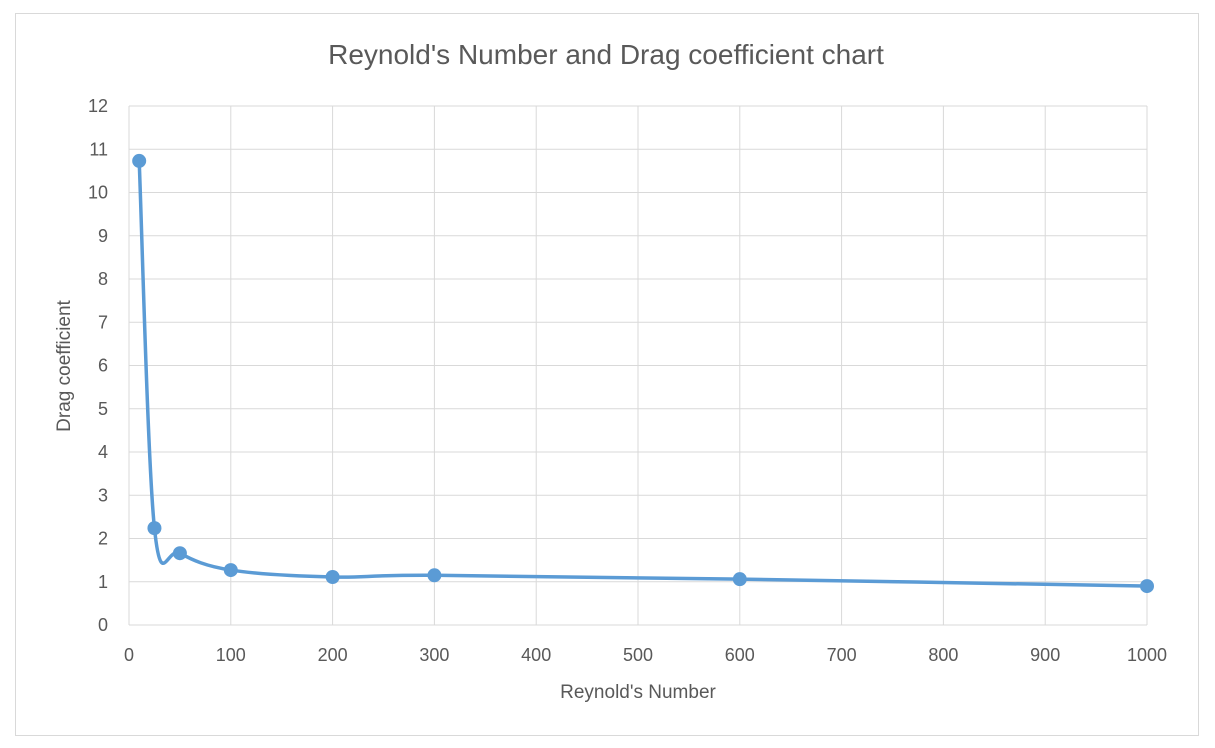 This screenshot has width=1215, height=748. I want to click on y-tick-label: 0, so click(103, 625).